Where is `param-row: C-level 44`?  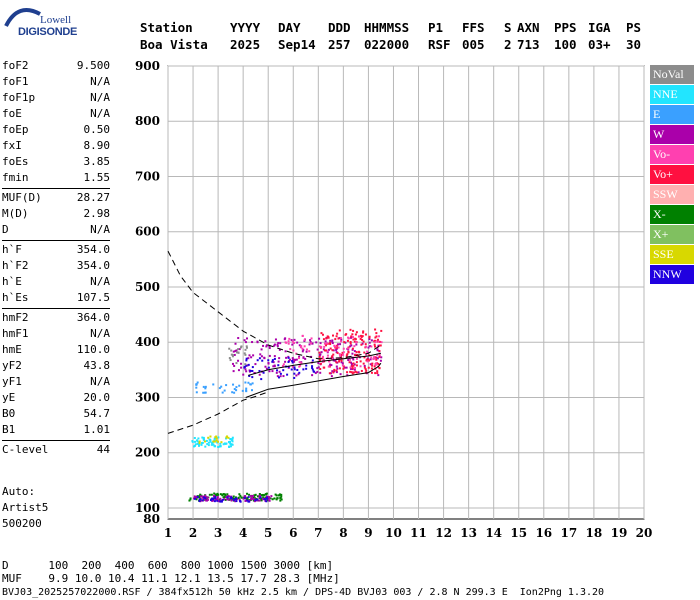 param-row: C-level 44 is located at coordinates (56, 450).